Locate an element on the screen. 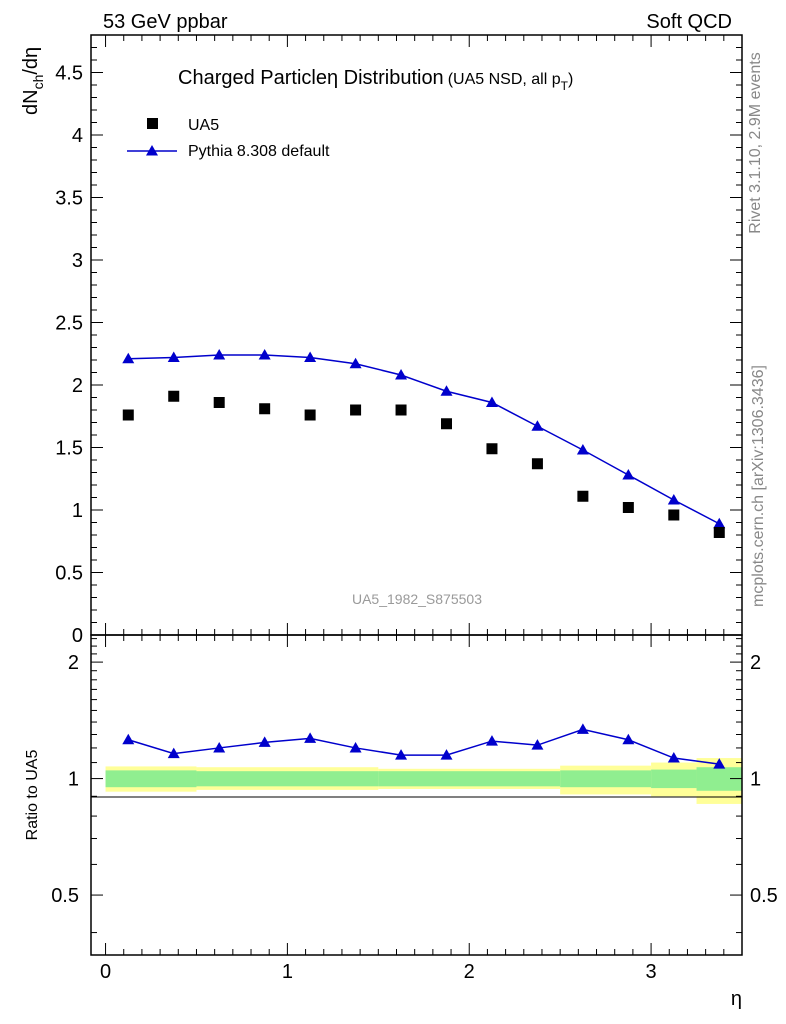  main-y-tick-label: 1 is located at coordinates (77, 511).